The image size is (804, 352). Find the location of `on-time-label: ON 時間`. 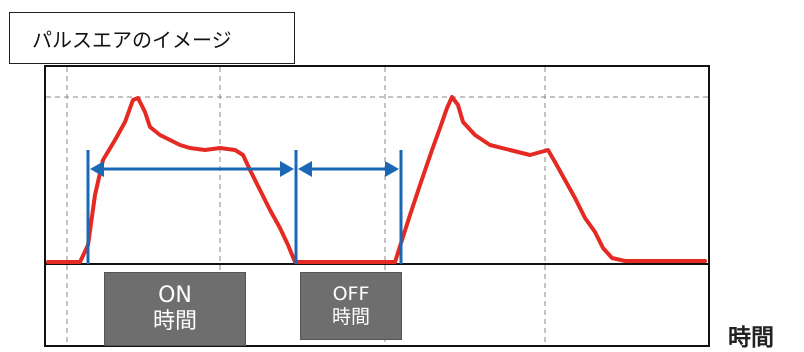

on-time-label: ON 時間 is located at coordinates (175, 309).